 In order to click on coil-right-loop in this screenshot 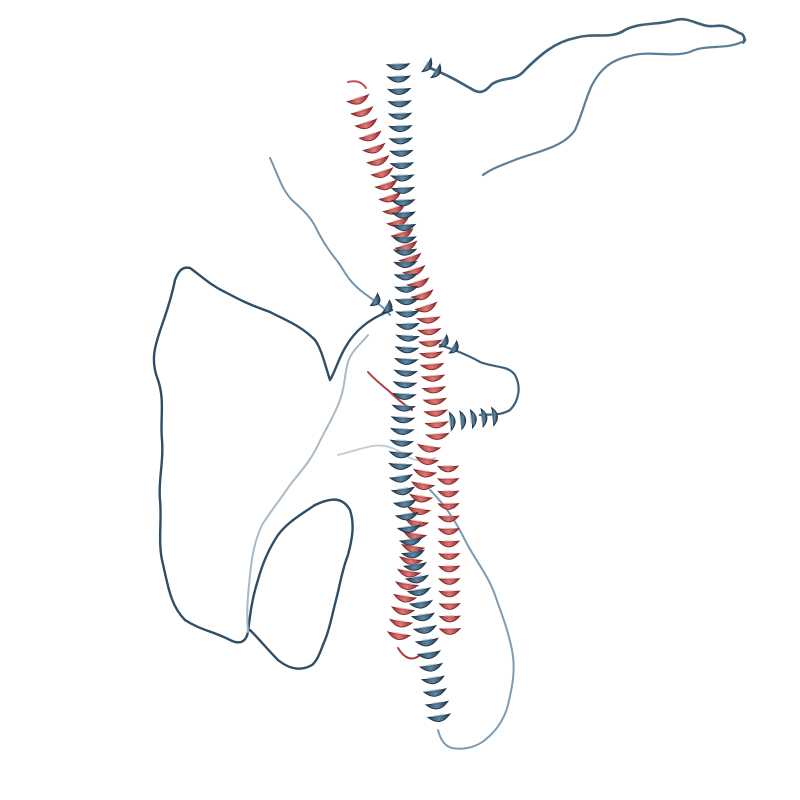, I will do `click(479, 380)`.